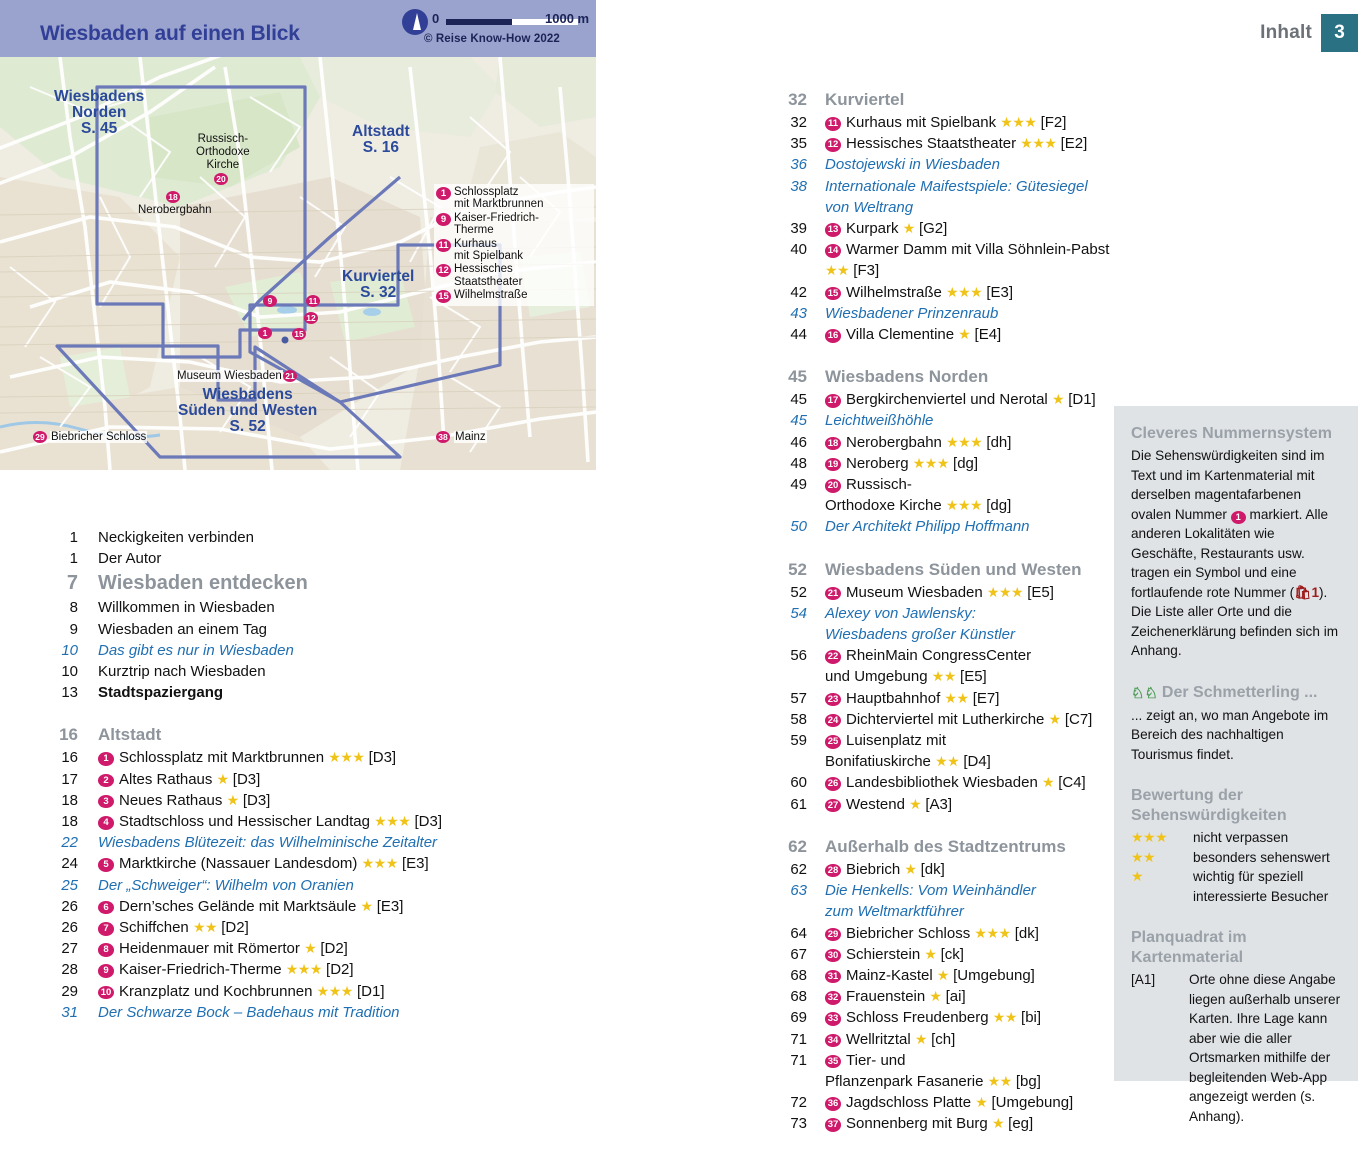  What do you see at coordinates (940, 782) in the screenshot?
I see `toc-row: 60 26 Landesbibliothek Wiesbaden ★ [C4]` at bounding box center [940, 782].